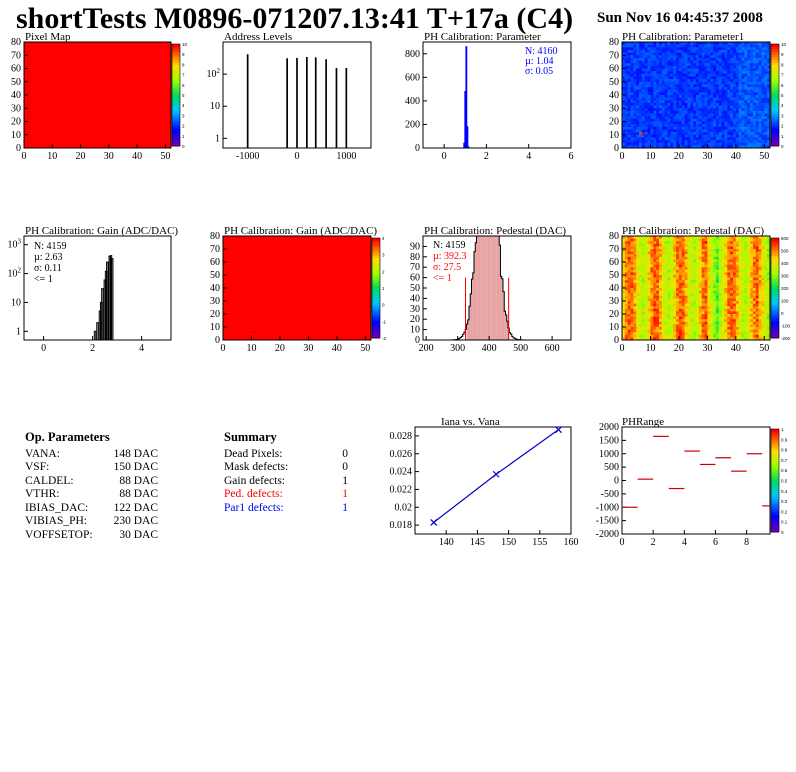 The height and width of the screenshot is (772, 796). What do you see at coordinates (782, 313) in the screenshot?
I see `colorbar-tick: 0` at bounding box center [782, 313].